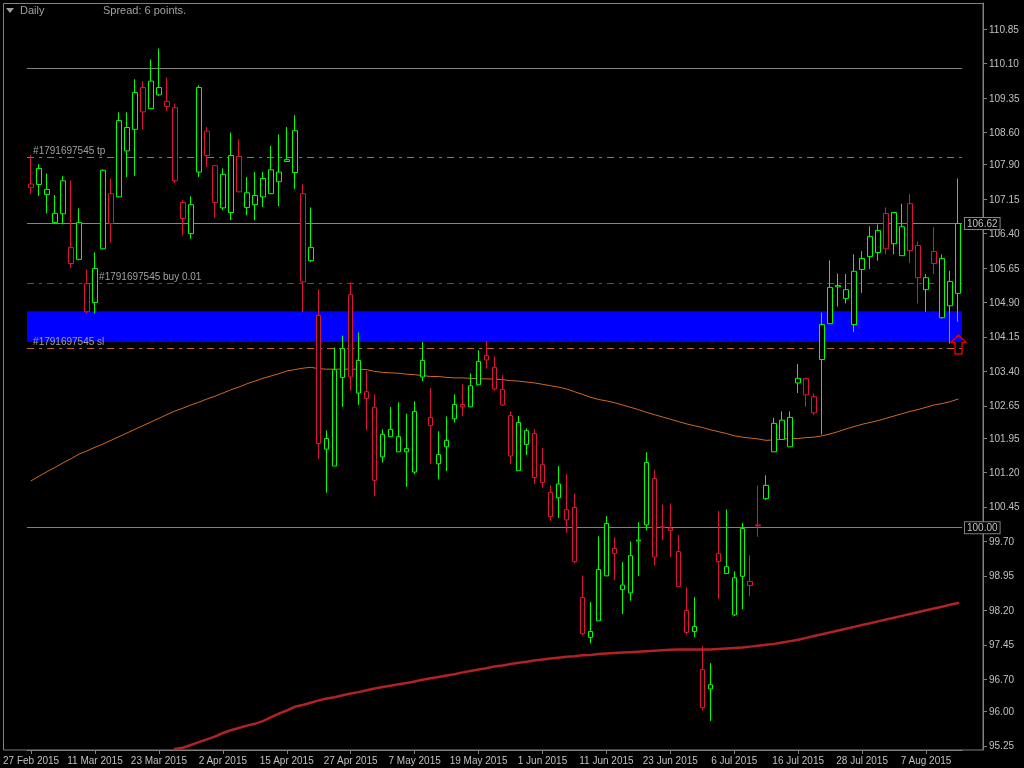 Image resolution: width=1024 pixels, height=768 pixels. Describe the element at coordinates (1002, 610) in the screenshot. I see `y-tick-label: 98.20` at that location.